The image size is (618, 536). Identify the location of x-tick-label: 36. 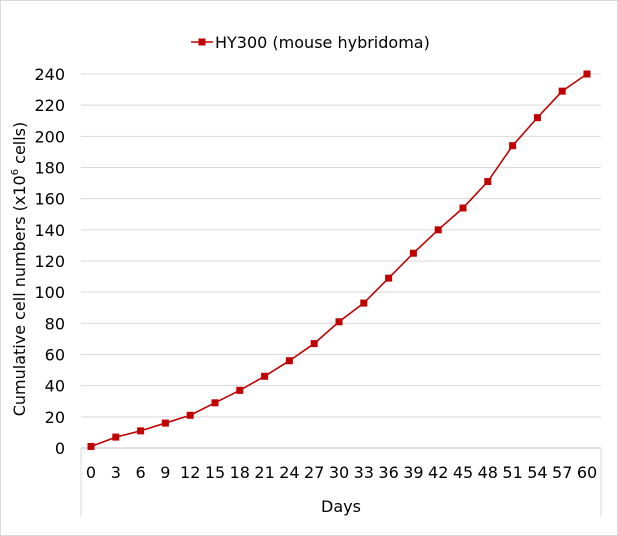
(388, 472).